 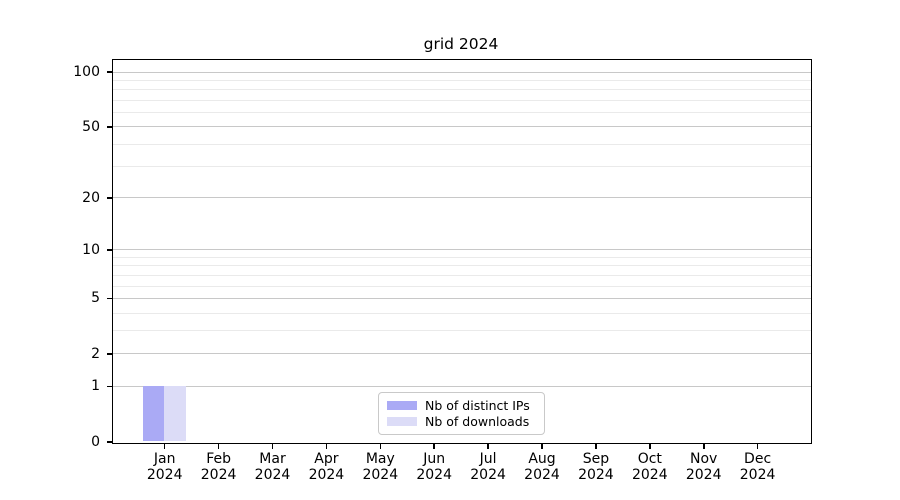 I want to click on y-tick-label: 0, so click(x=95, y=442).